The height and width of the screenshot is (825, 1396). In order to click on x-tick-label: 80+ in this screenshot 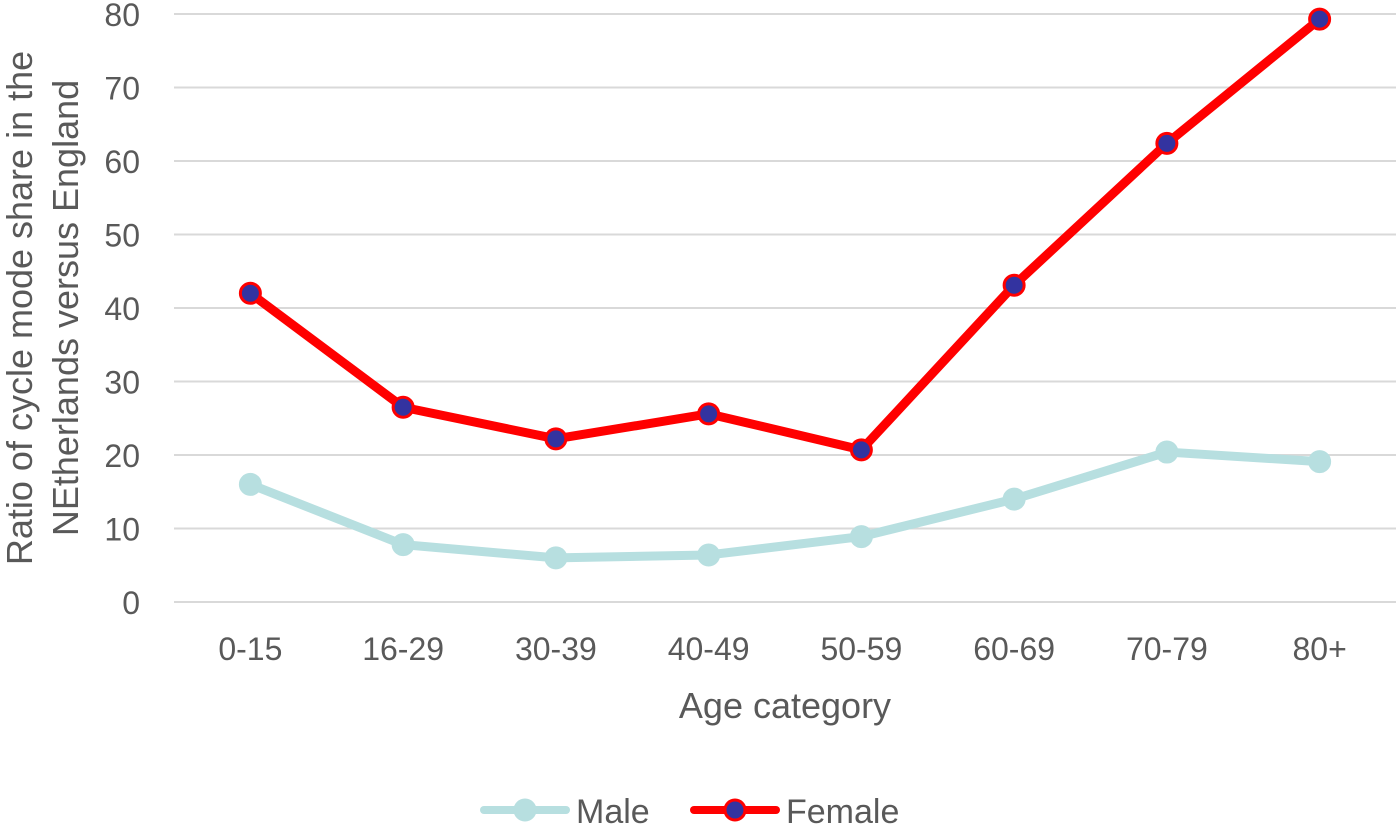, I will do `click(1319, 649)`.